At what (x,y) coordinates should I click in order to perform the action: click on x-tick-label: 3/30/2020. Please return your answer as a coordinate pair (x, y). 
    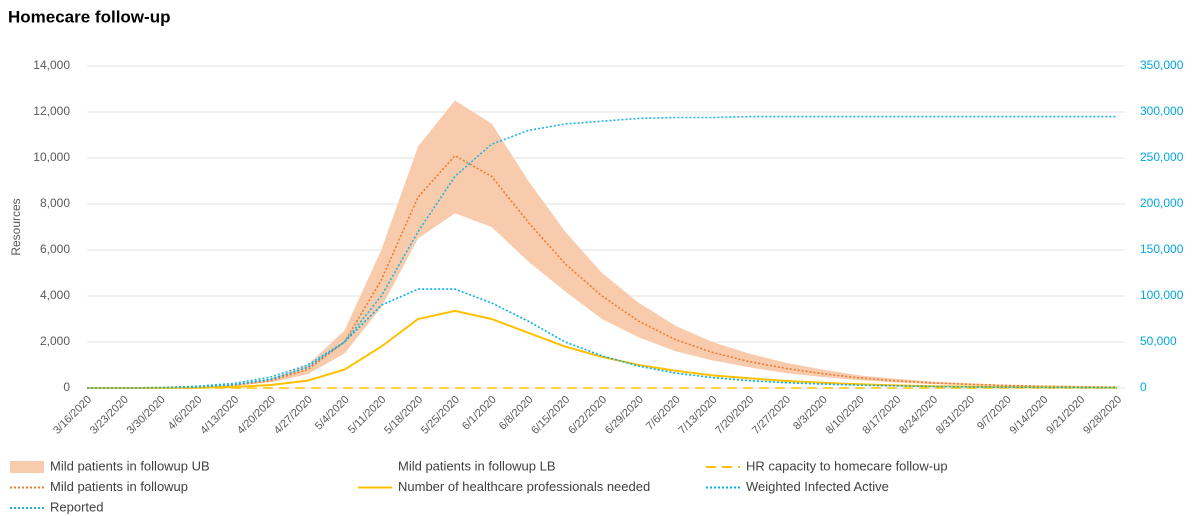
    Looking at the image, I should click on (146, 415).